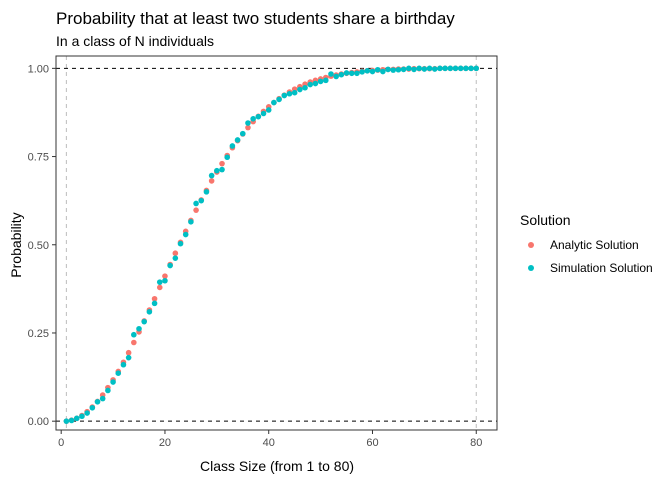 The height and width of the screenshot is (480, 672). What do you see at coordinates (476, 443) in the screenshot?
I see `x-tick-label-80: 80` at bounding box center [476, 443].